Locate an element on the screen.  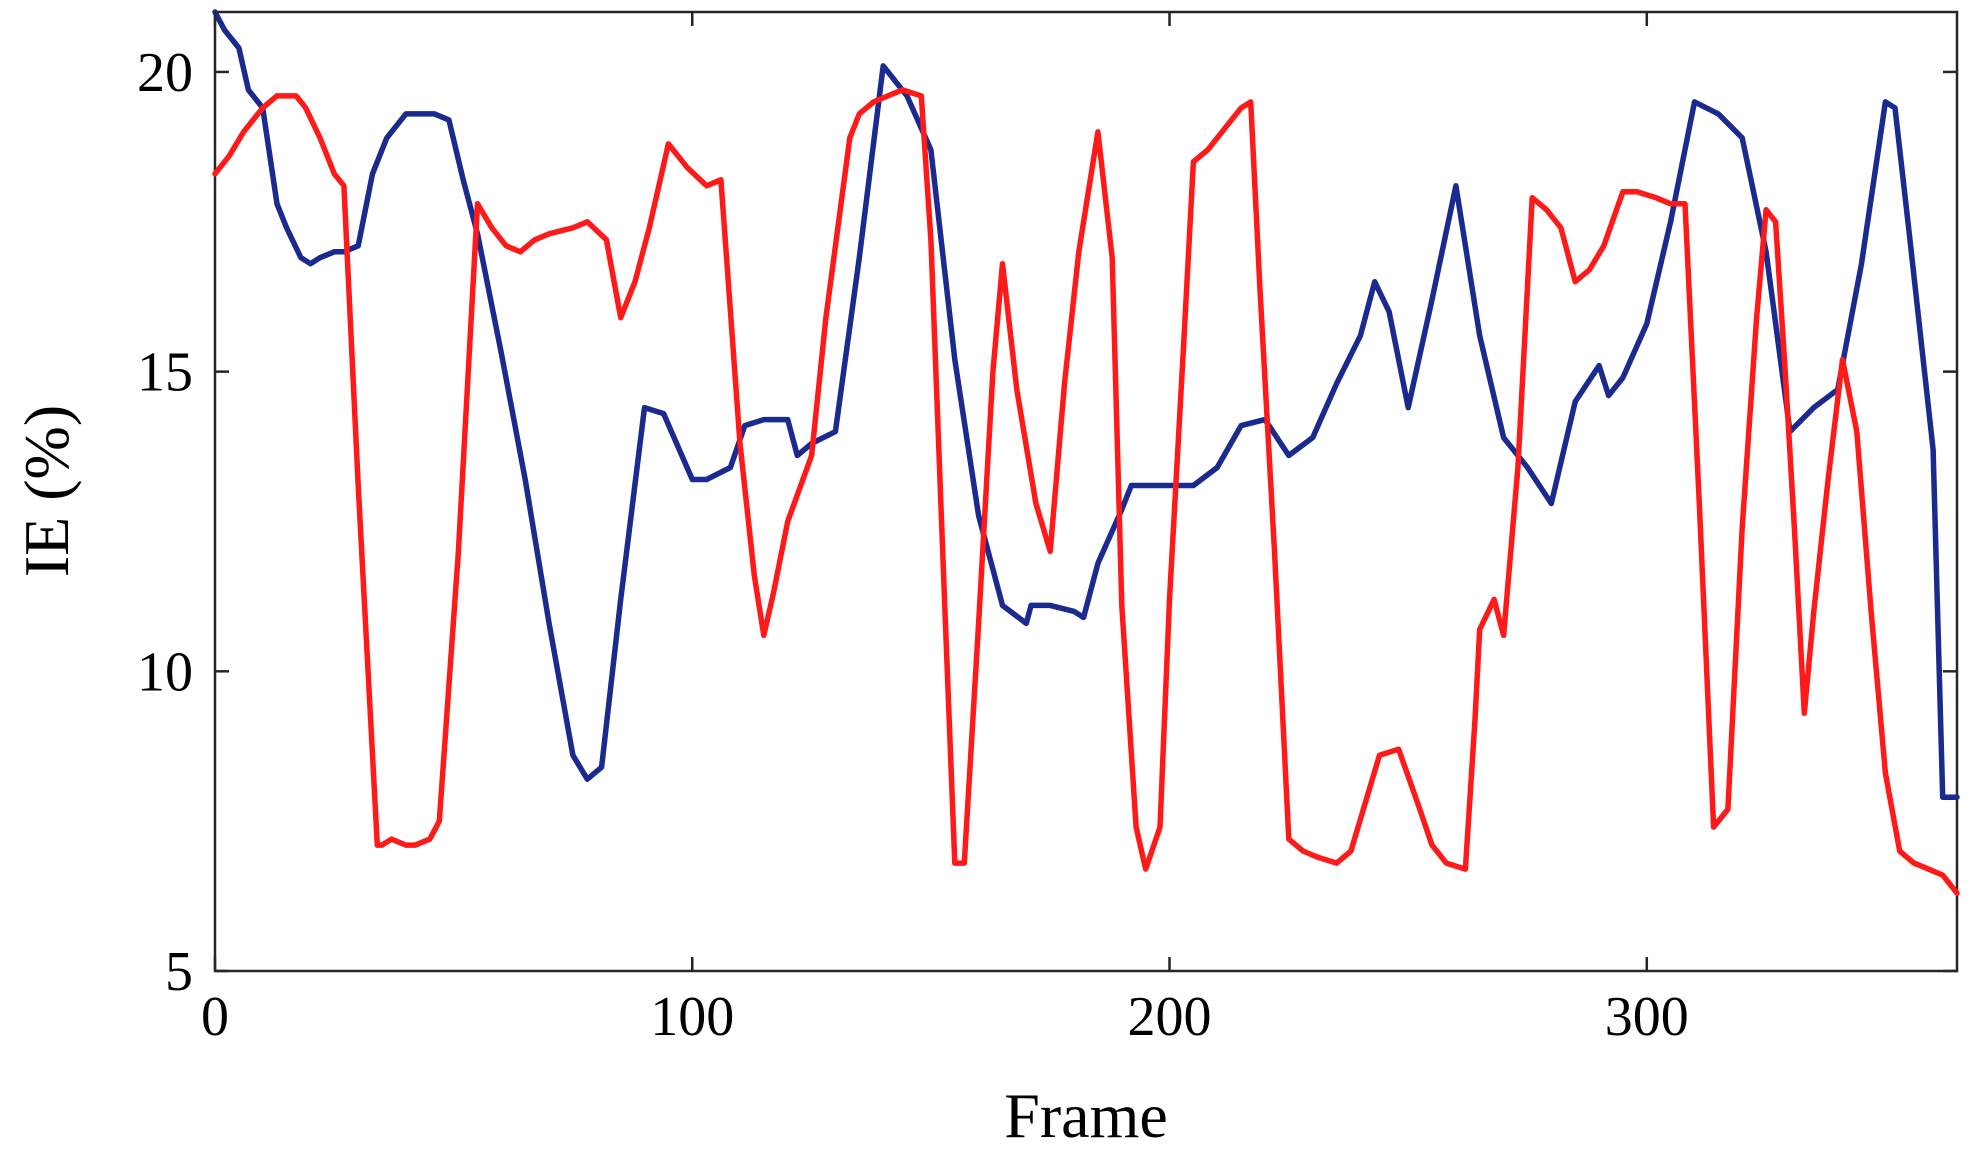
y-tick-label-2: 15 is located at coordinates (165, 373).